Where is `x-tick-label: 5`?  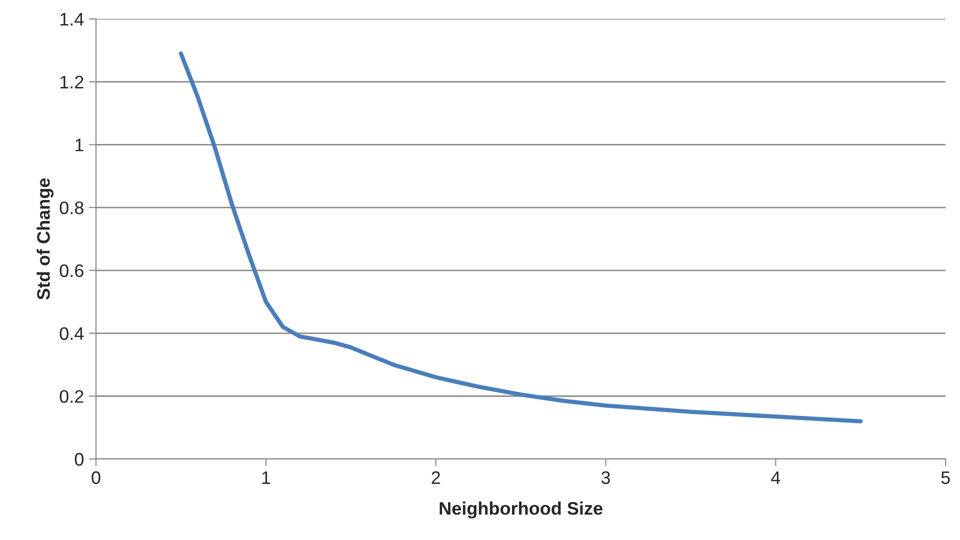
x-tick-label: 5 is located at coordinates (945, 477).